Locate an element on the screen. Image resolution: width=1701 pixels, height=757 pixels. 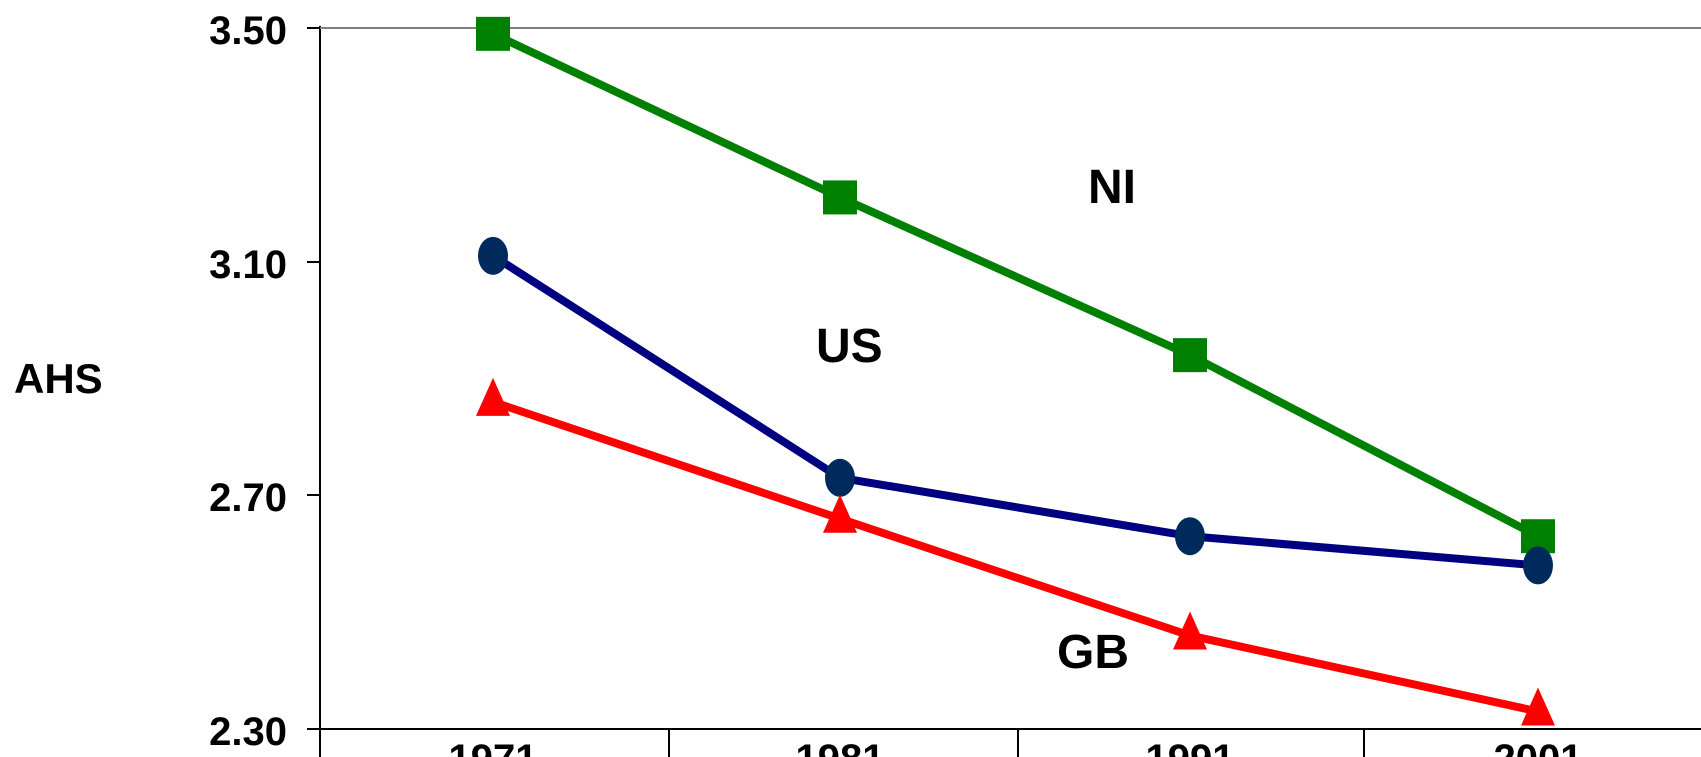
series-labels: NI US GB is located at coordinates (976, 420).